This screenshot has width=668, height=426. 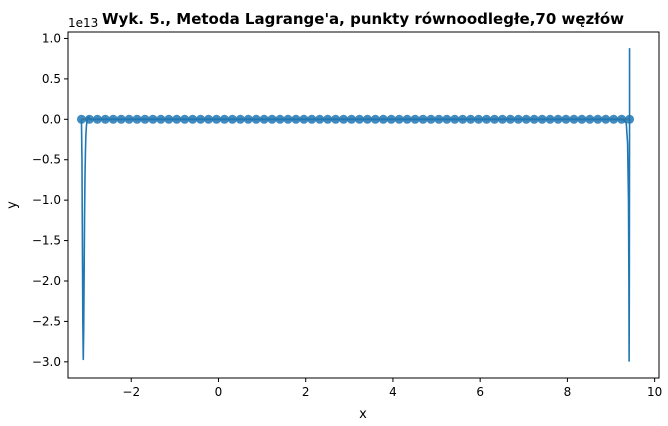 I want to click on y-tick-label: −2.5, so click(x=46, y=321).